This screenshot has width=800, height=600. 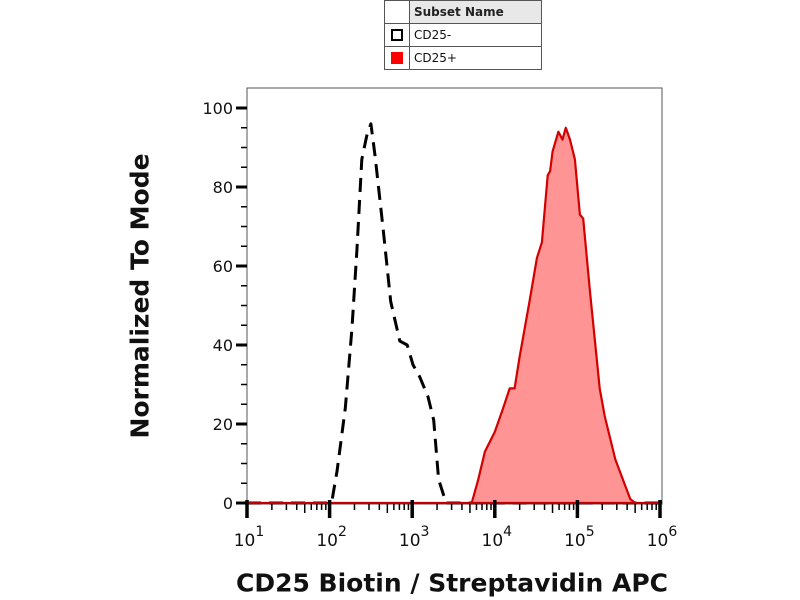 What do you see at coordinates (414, 537) in the screenshot?
I see `x-tick-label: 10³` at bounding box center [414, 537].